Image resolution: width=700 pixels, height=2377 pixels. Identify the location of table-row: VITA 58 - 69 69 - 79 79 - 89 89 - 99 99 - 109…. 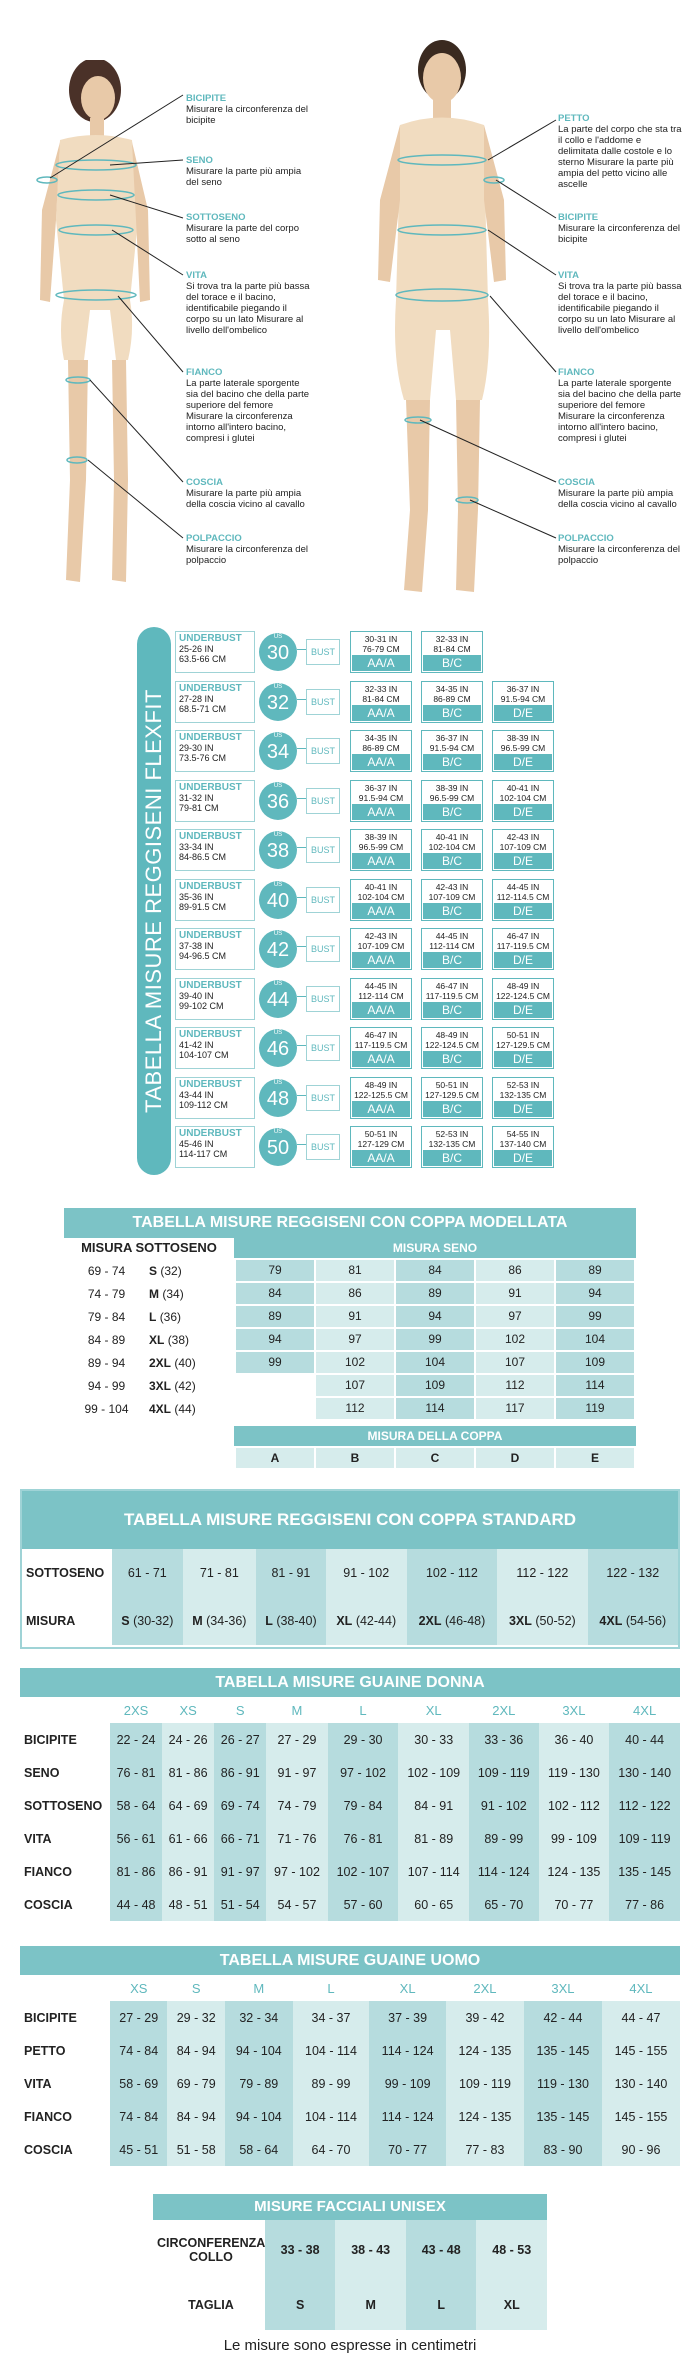
(350, 2083).